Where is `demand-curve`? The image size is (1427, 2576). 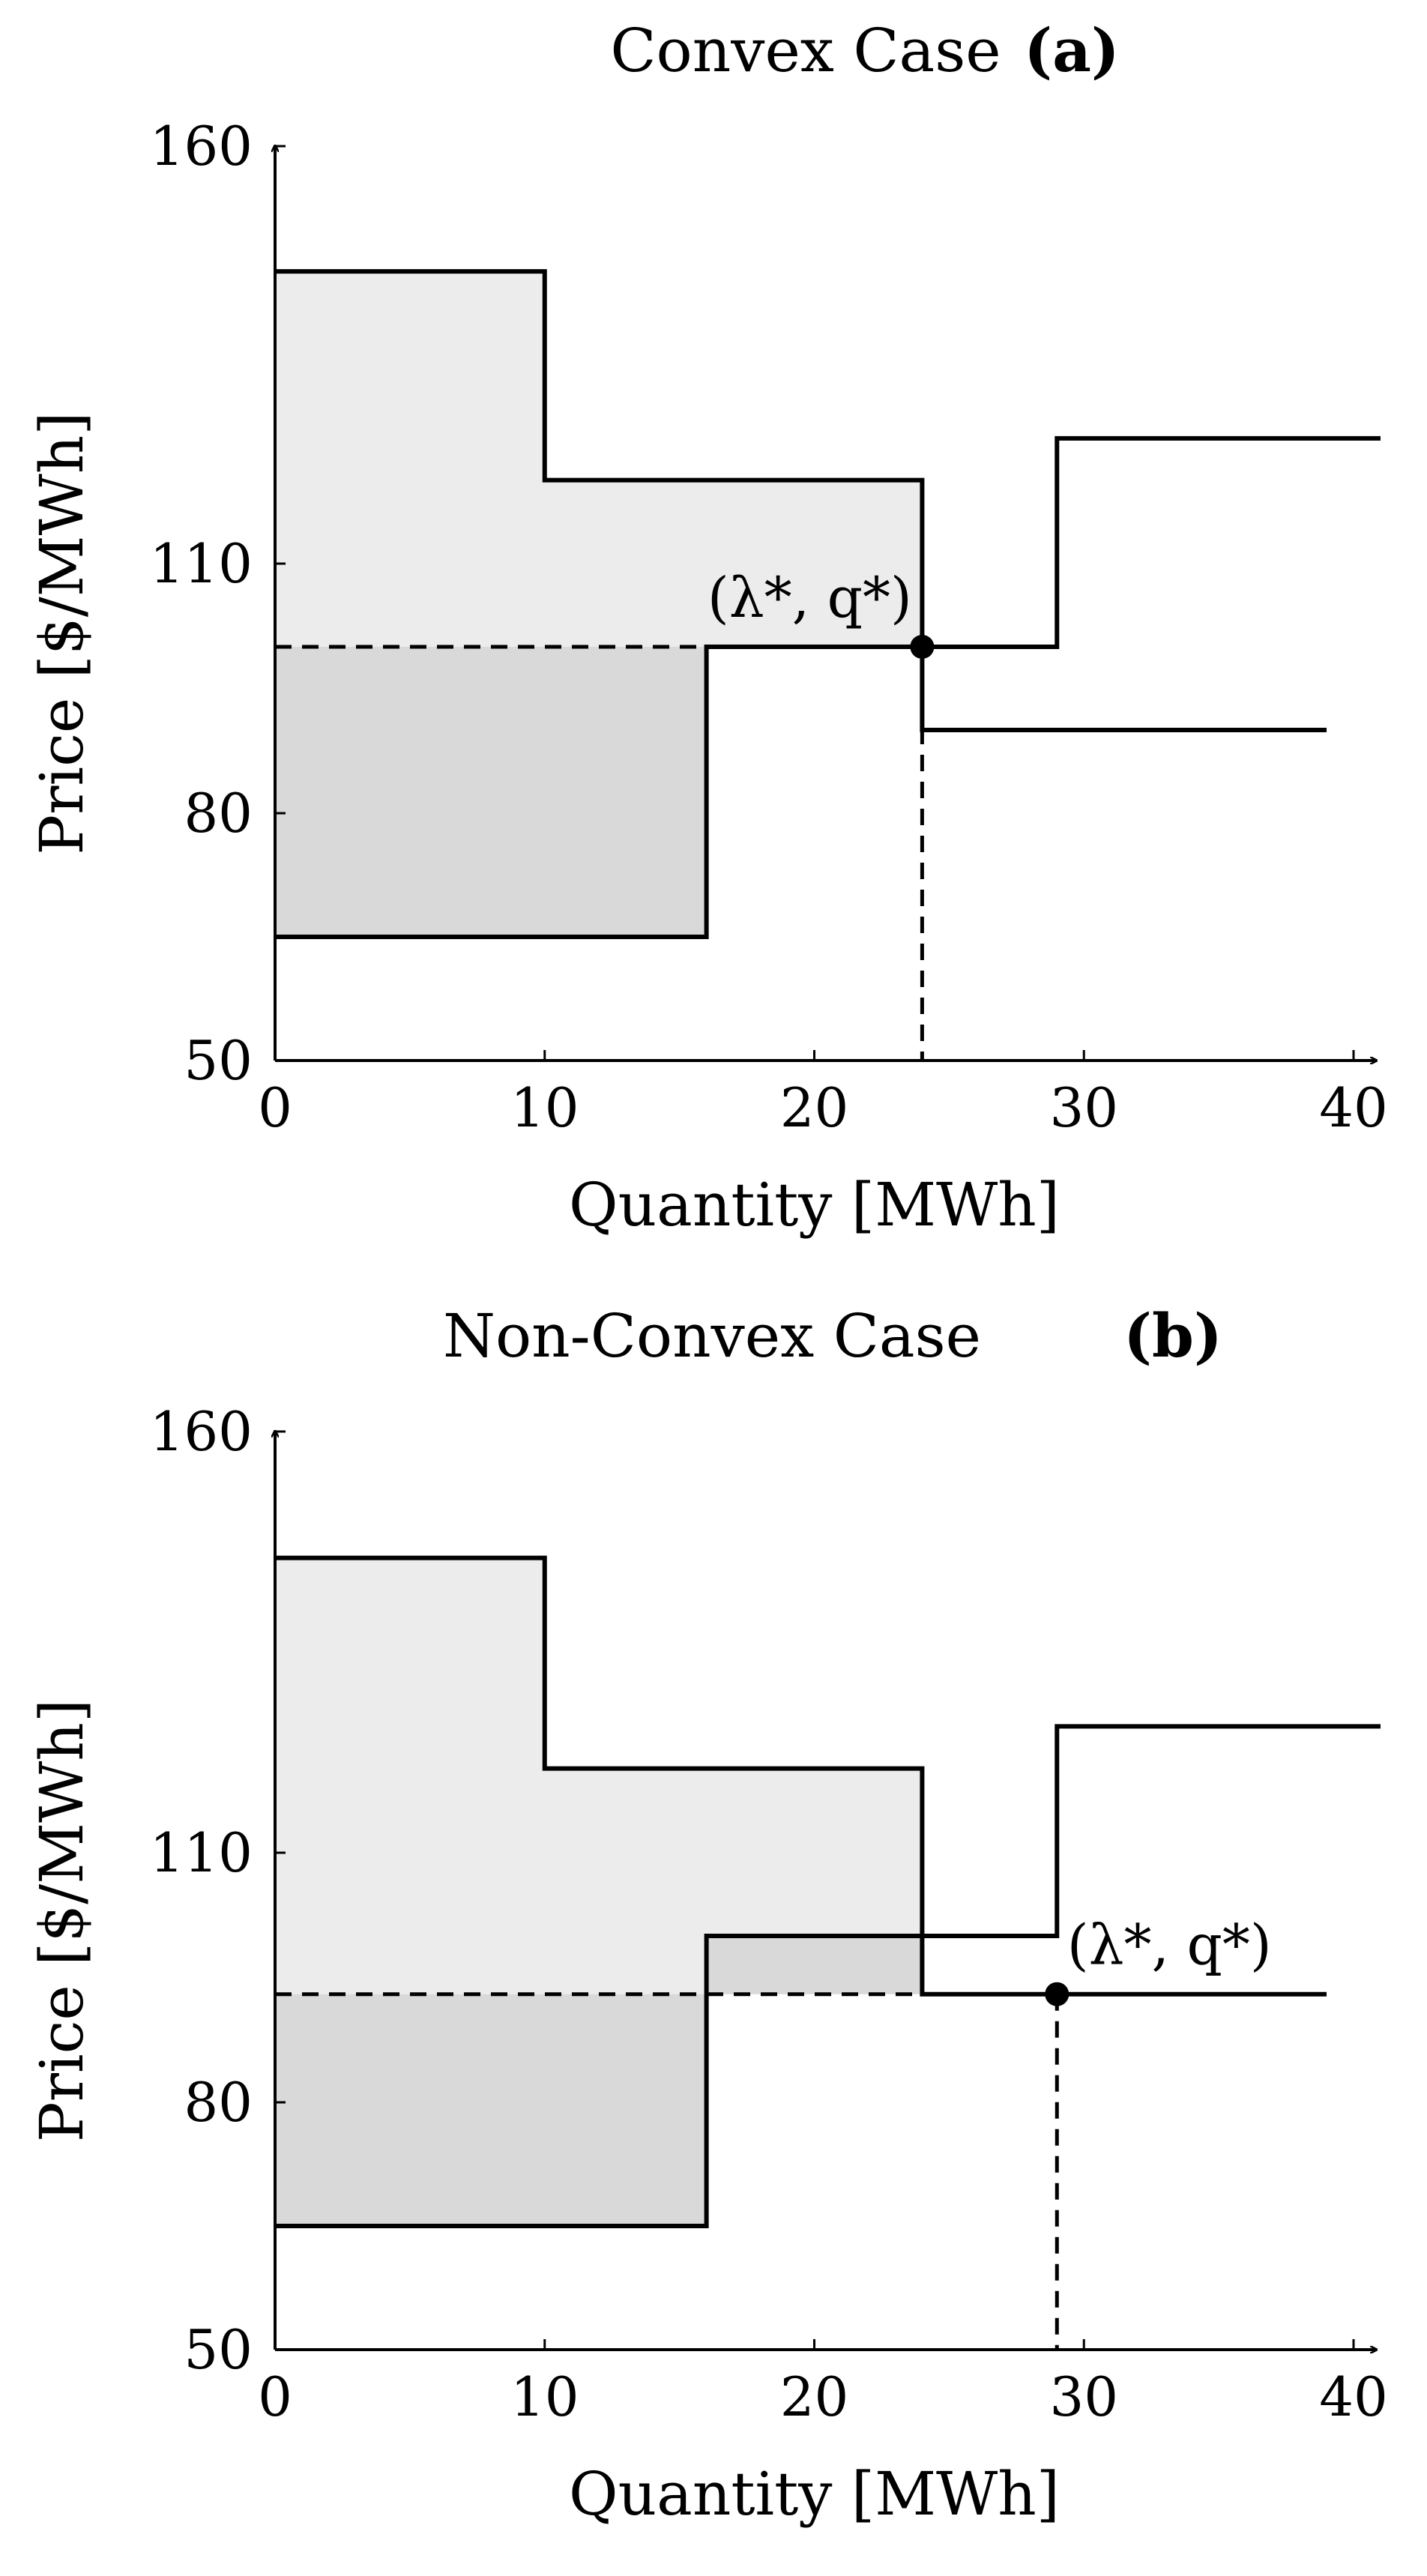 demand-curve is located at coordinates (801, 501).